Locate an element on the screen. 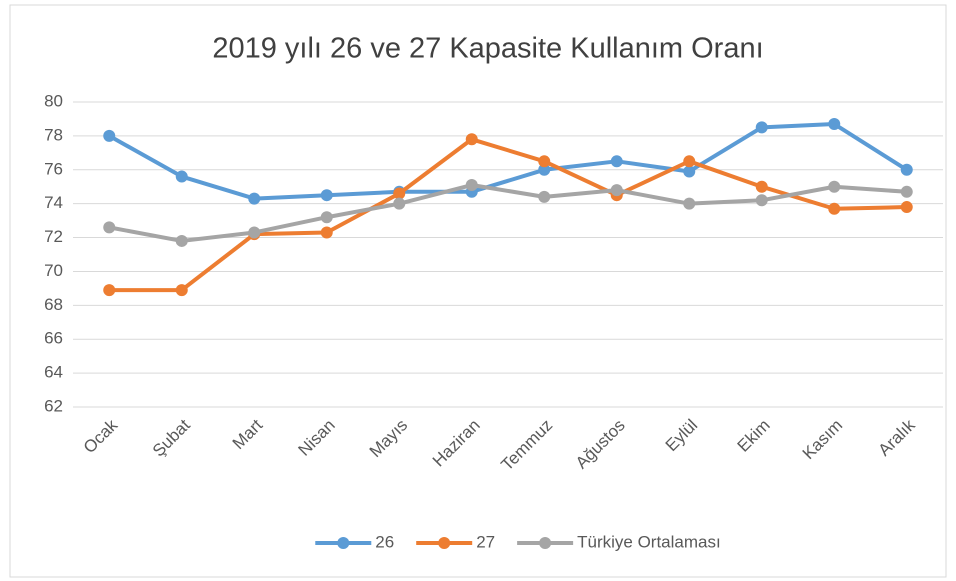 Image resolution: width=956 pixels, height=581 pixels. y-tick-label: 68 is located at coordinates (53, 304).